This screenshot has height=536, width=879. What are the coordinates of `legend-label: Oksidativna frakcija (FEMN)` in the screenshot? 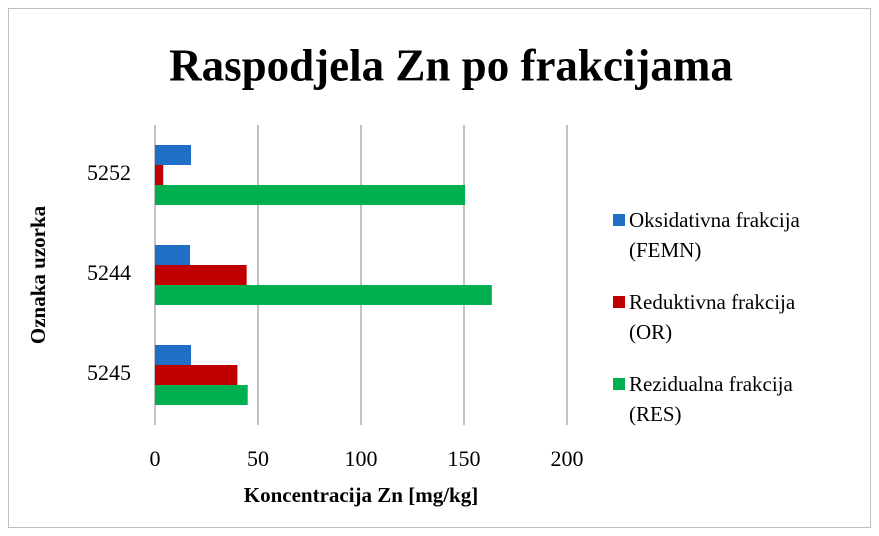 It's located at (714, 235).